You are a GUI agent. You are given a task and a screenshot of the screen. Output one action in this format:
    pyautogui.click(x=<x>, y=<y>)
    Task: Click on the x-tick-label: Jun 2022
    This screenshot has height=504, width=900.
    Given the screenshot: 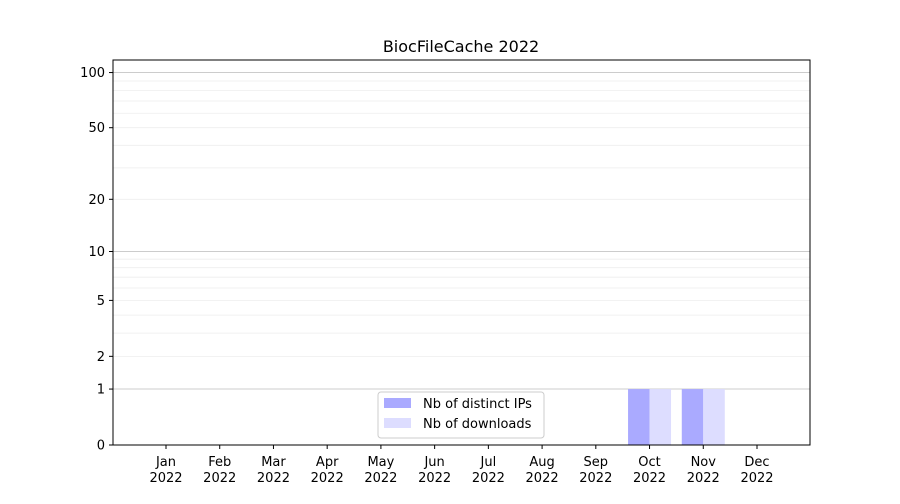 What is the action you would take?
    pyautogui.click(x=434, y=470)
    